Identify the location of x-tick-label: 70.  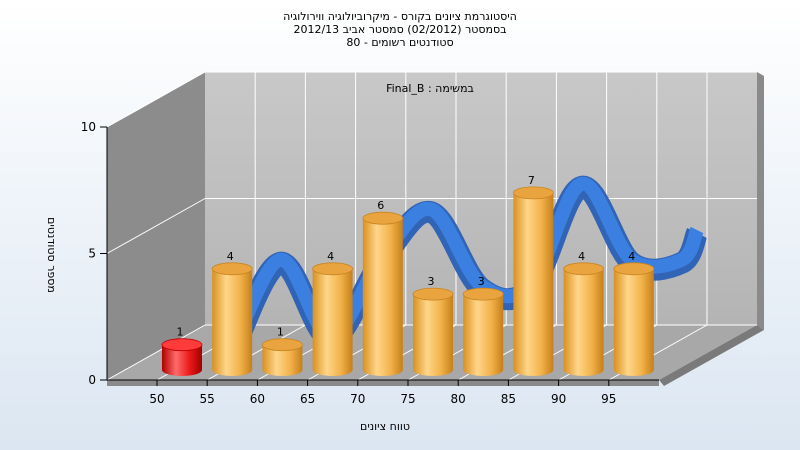
(357, 399).